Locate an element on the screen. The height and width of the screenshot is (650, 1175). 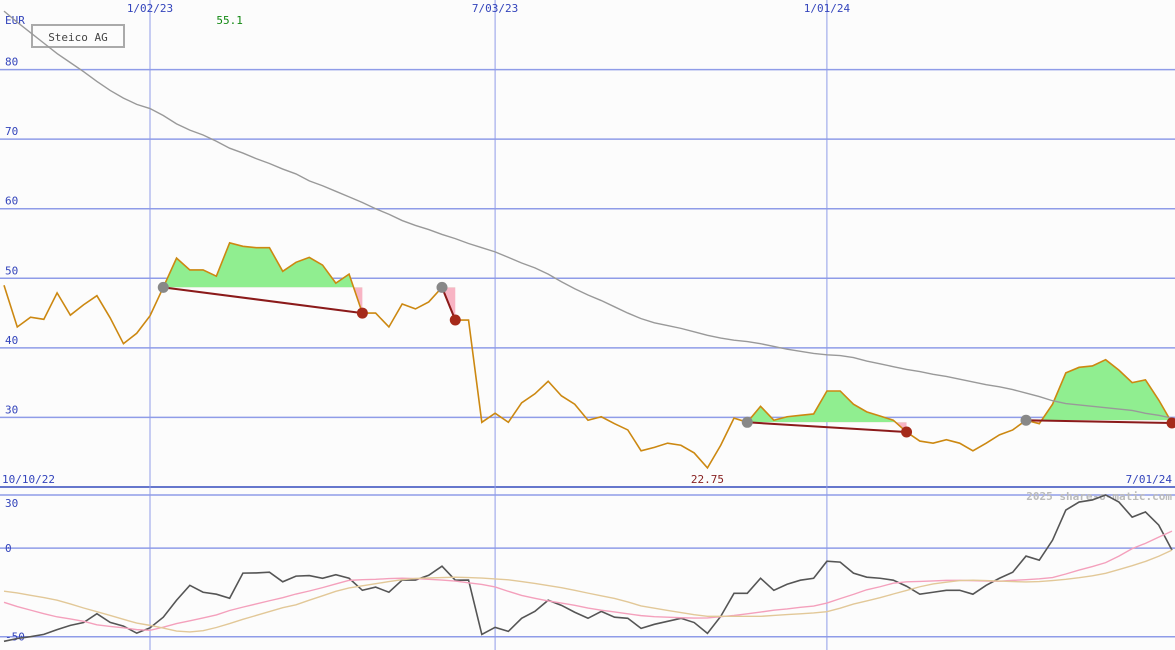
x-tick-label: 1/02/23 is located at coordinates (150, 8).